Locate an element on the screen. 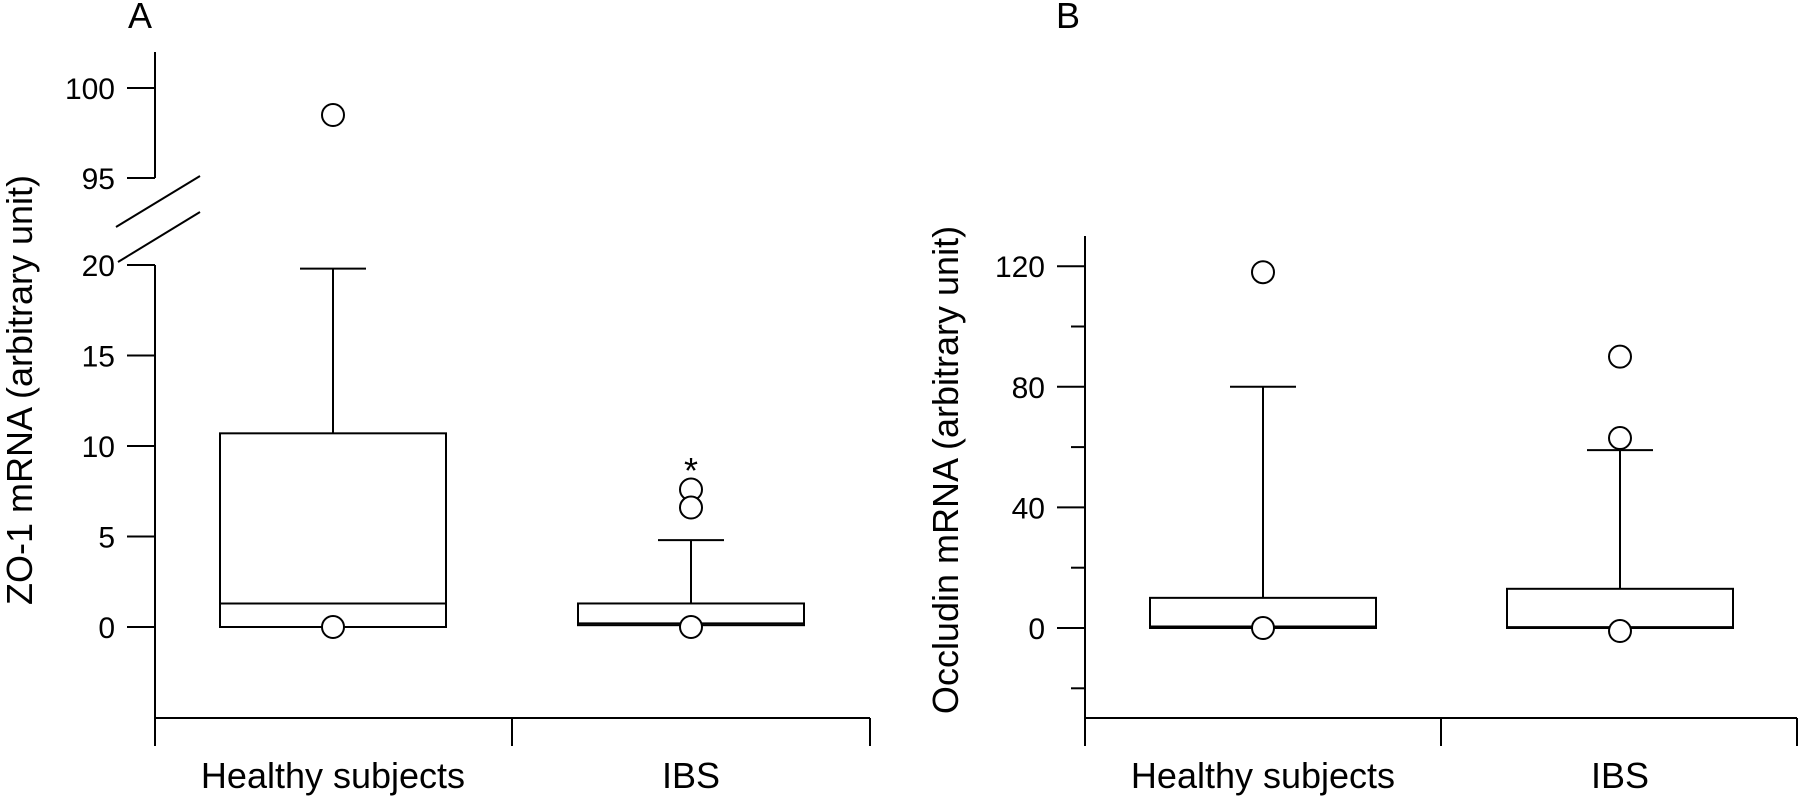  y-tick-label-a: 20 is located at coordinates (98, 266).